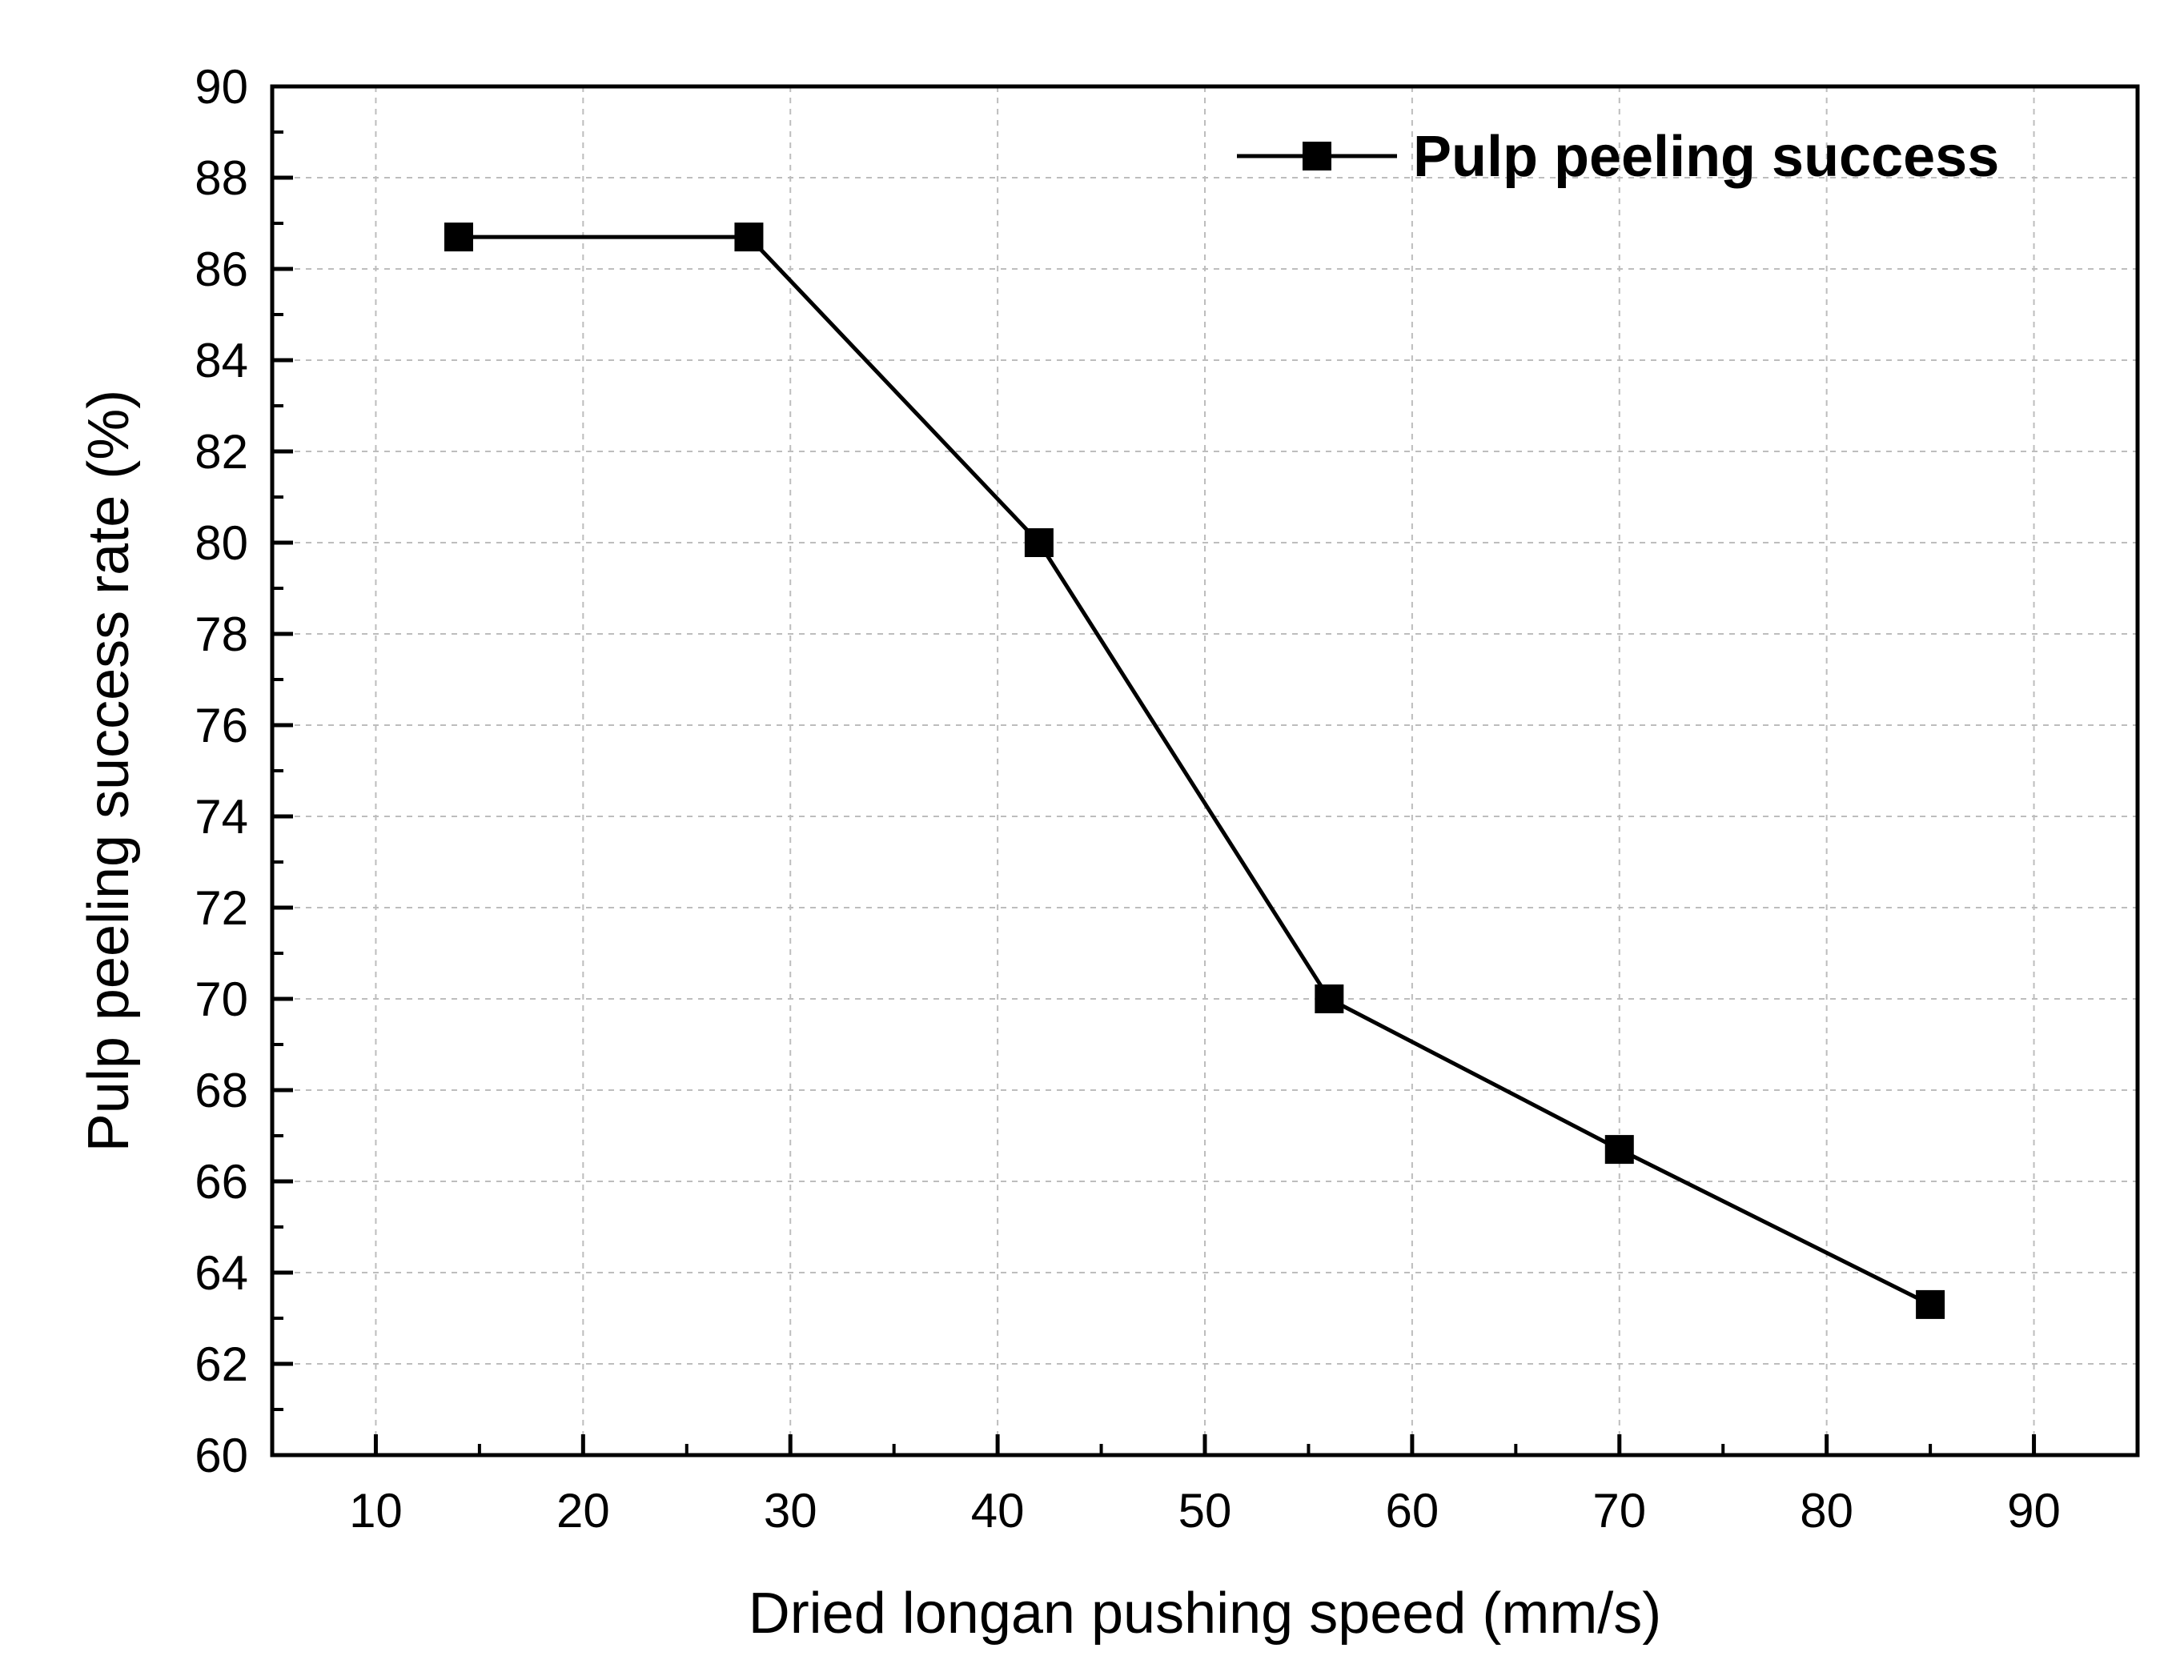 Image resolution: width=2184 pixels, height=1680 pixels. Describe the element at coordinates (221, 817) in the screenshot. I see `y-tick-label: 74` at that location.